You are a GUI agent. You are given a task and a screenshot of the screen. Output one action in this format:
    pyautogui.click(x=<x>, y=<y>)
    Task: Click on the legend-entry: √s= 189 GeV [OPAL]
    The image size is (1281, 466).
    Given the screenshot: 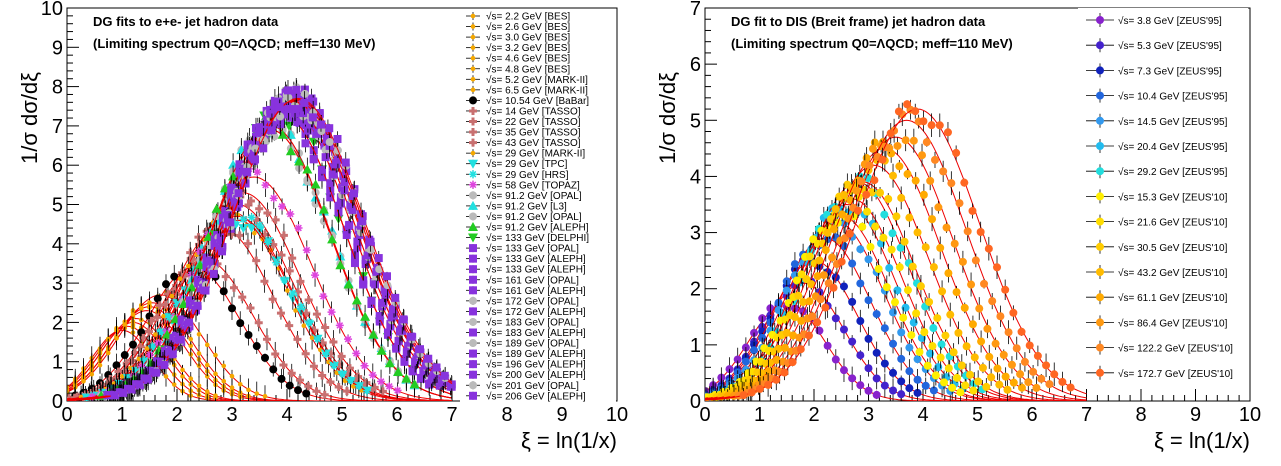 What is the action you would take?
    pyautogui.click(x=532, y=344)
    